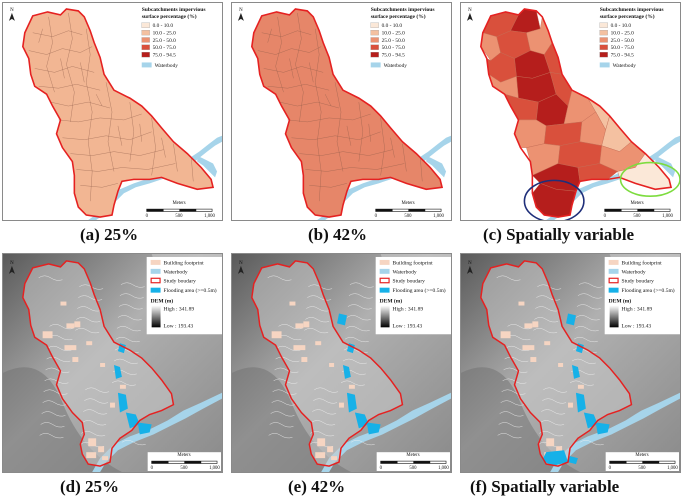 Image resolution: width=685 pixels, height=499 pixels. I want to click on legend-label: Low : 193.43, so click(637, 326).